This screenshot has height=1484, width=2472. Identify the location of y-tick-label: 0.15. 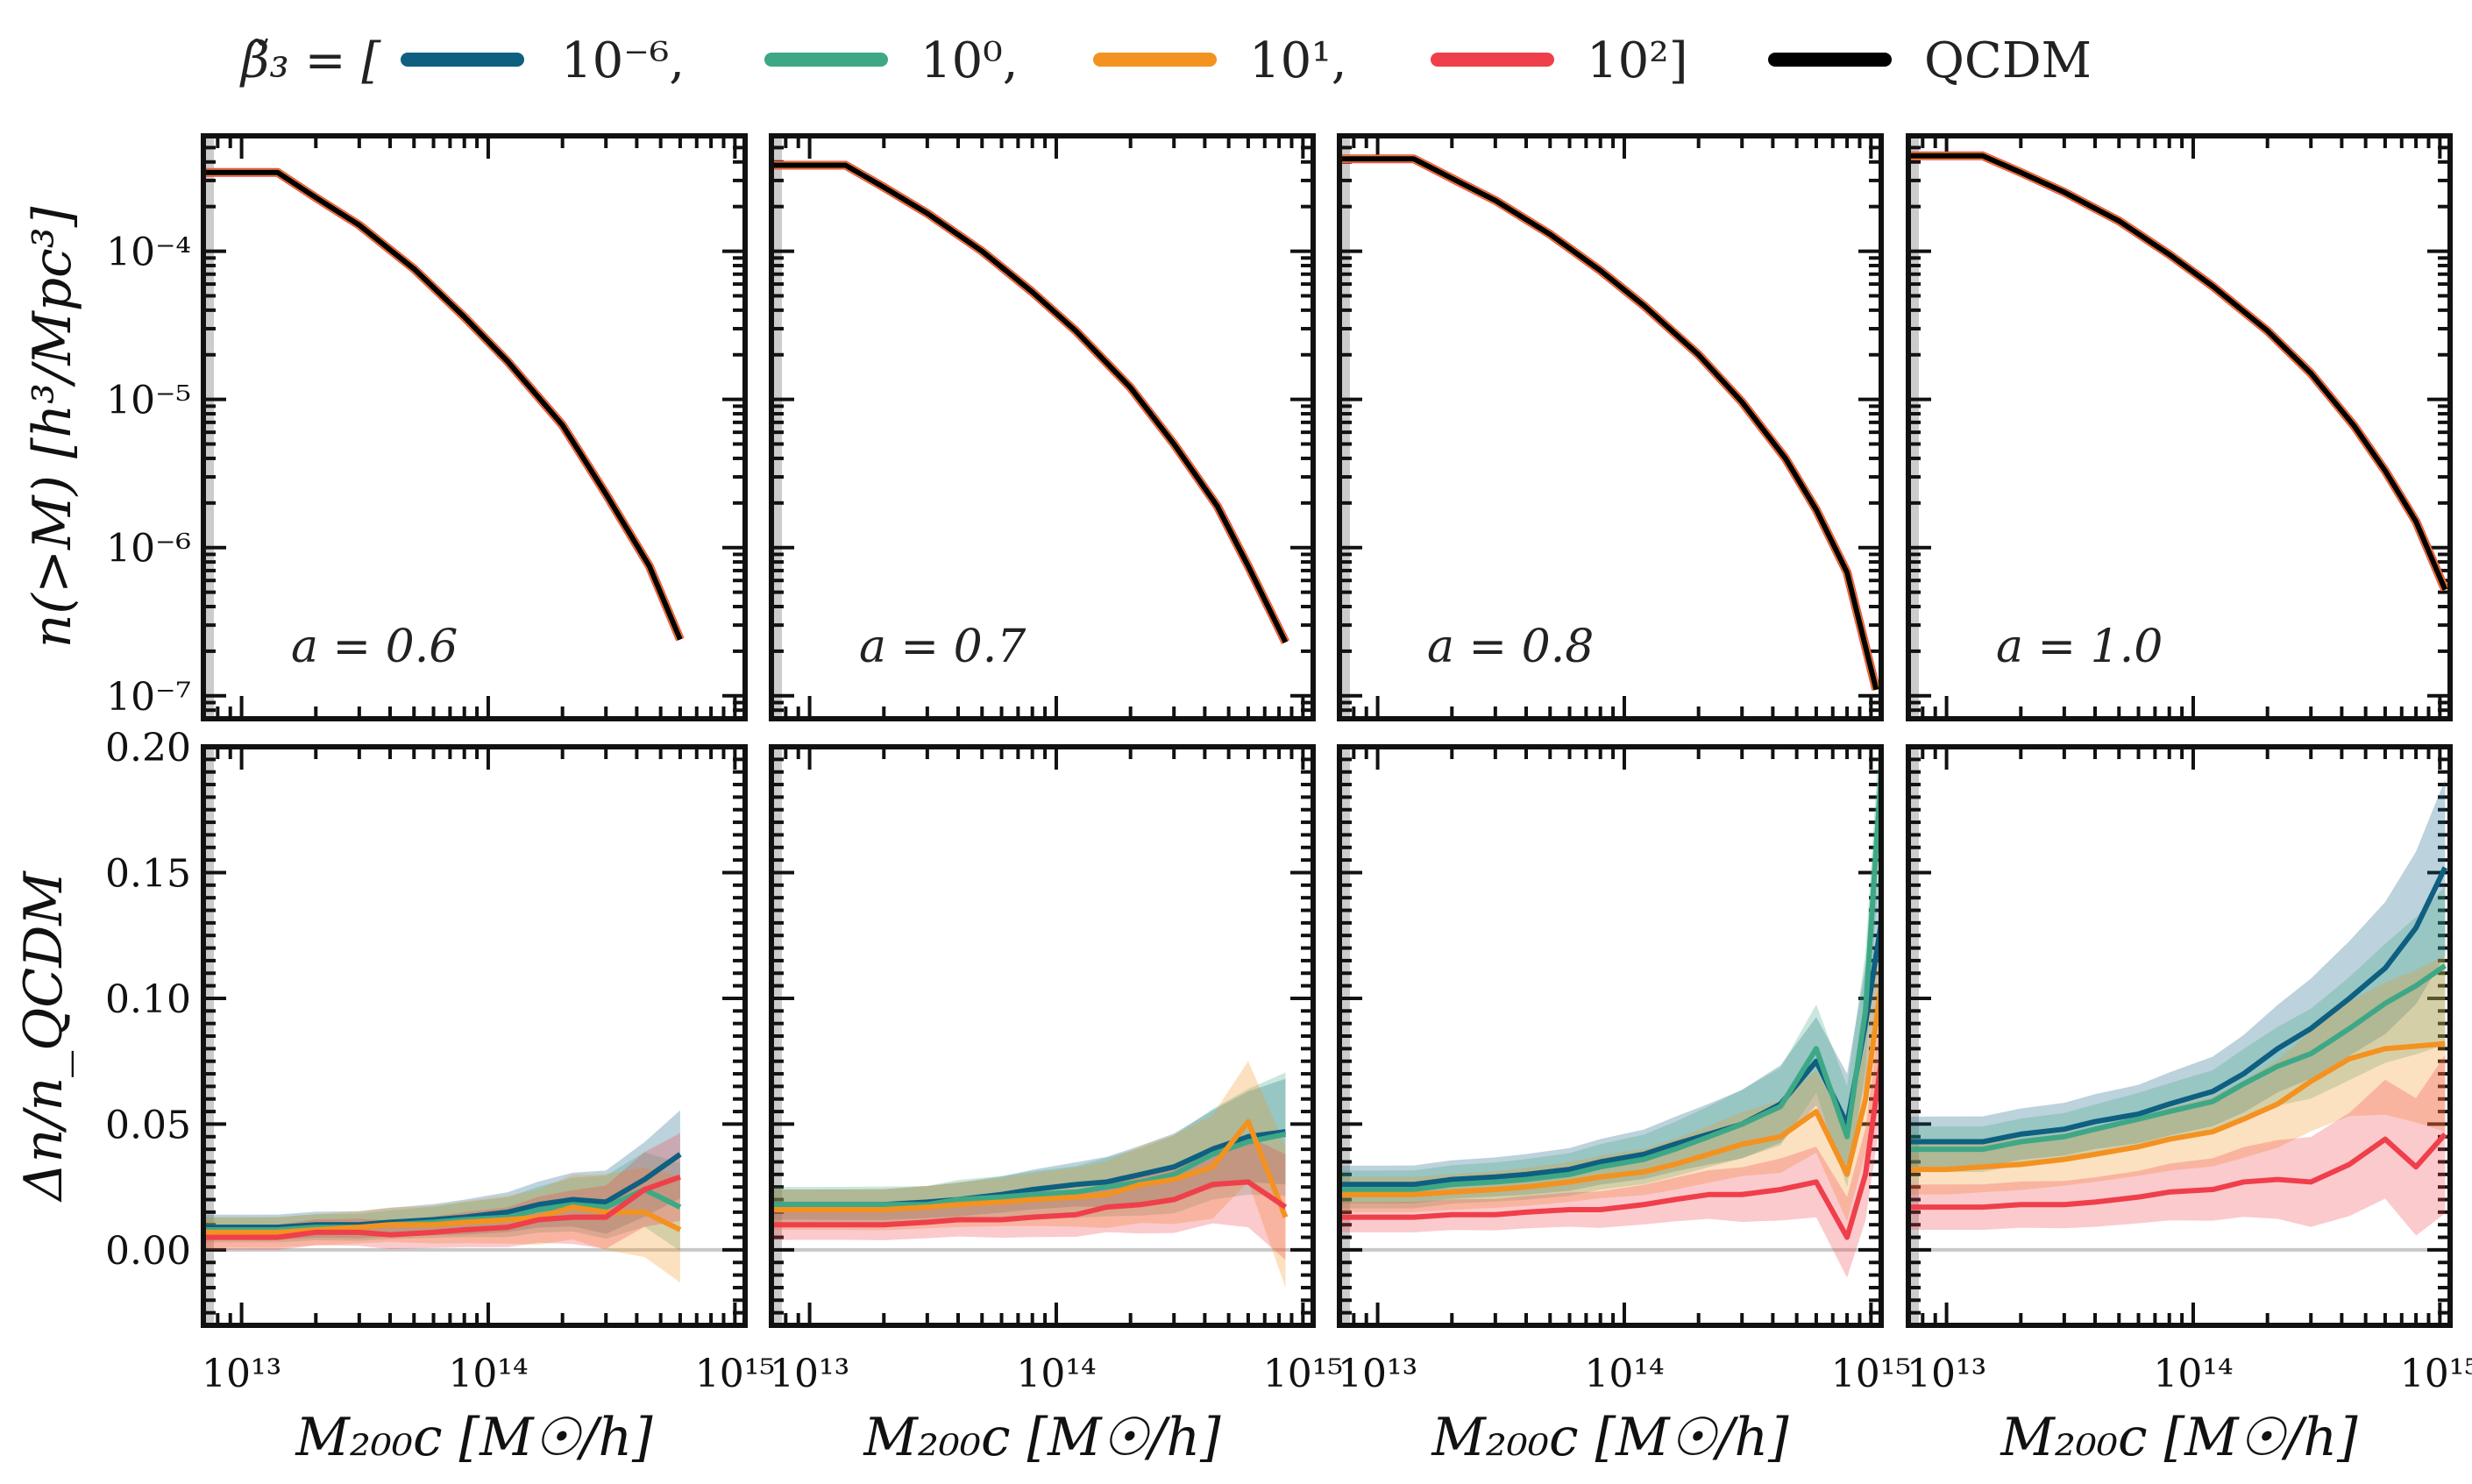
(148, 873).